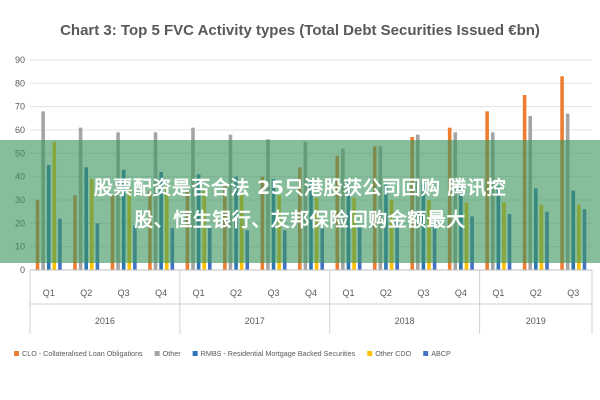 This screenshot has height=400, width=600. What do you see at coordinates (105, 321) in the screenshot?
I see `year-label: 2016` at bounding box center [105, 321].